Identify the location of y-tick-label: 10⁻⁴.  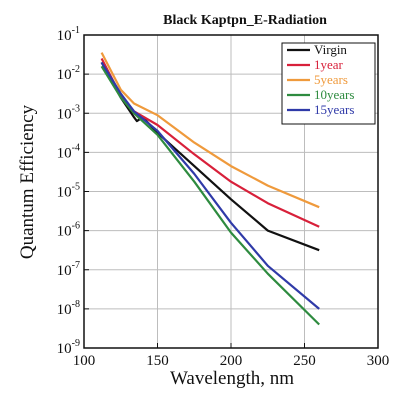
(68, 151).